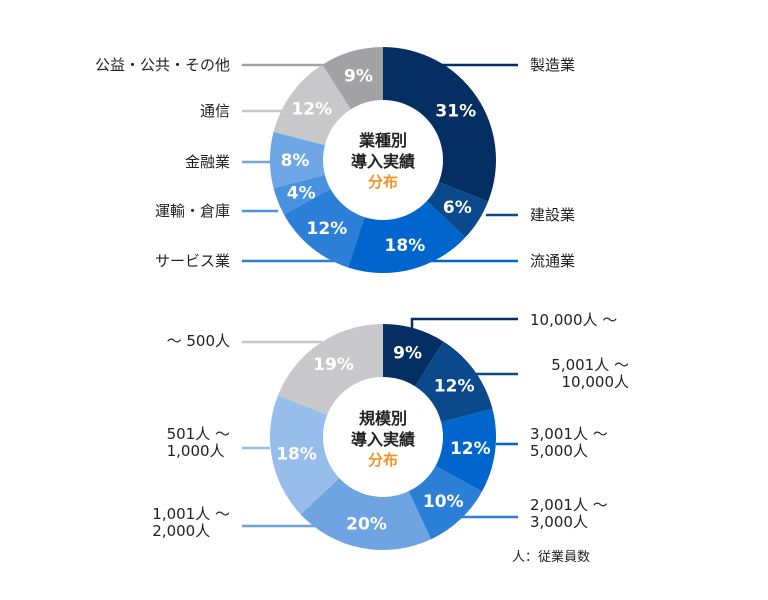 This screenshot has width=768, height=600. I want to click on data-label: 10%, so click(443, 502).